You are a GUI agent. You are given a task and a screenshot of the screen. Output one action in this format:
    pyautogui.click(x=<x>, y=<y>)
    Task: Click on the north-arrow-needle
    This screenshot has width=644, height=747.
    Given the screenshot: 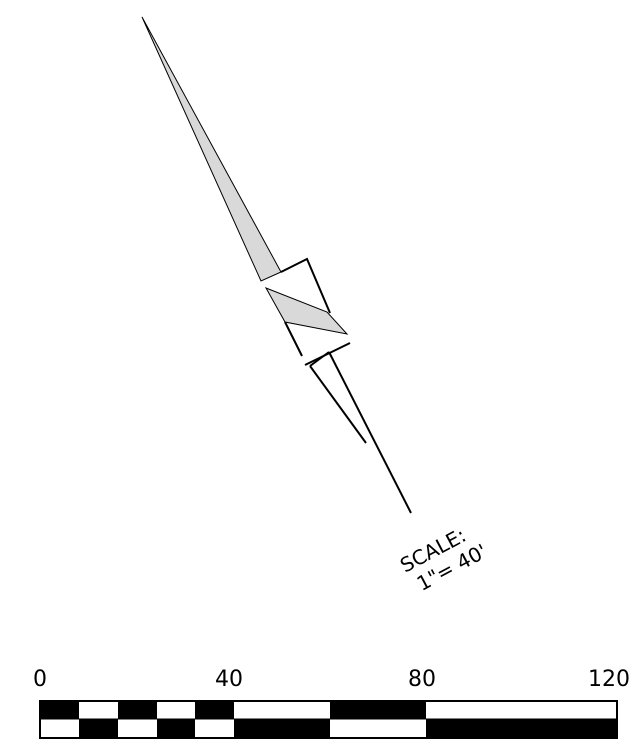 What is the action you would take?
    pyautogui.click(x=211, y=149)
    